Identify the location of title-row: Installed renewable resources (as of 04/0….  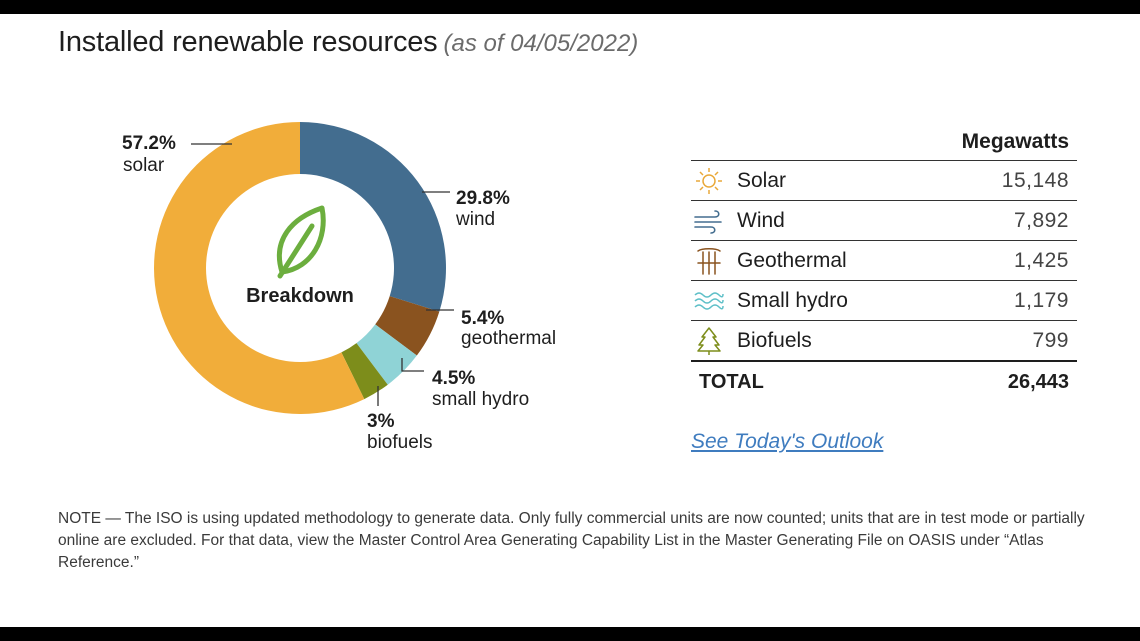
(348, 42).